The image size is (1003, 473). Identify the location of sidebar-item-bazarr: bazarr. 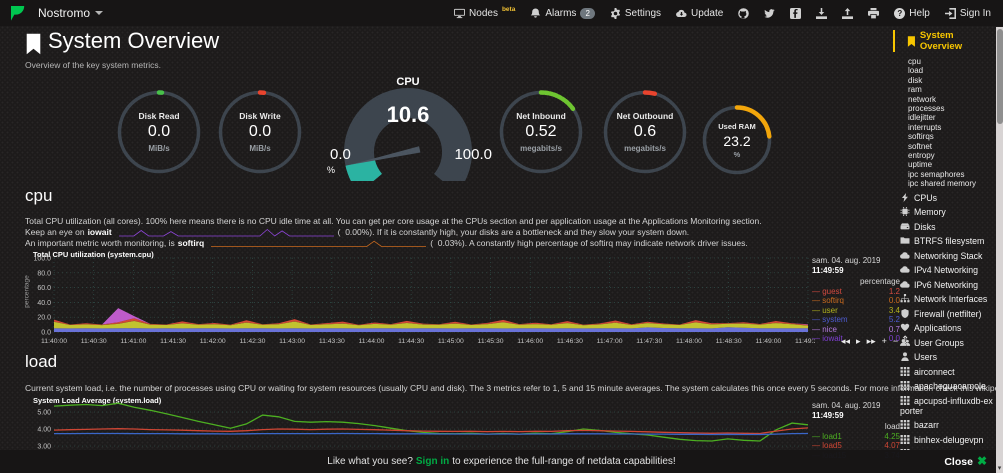
(948, 425).